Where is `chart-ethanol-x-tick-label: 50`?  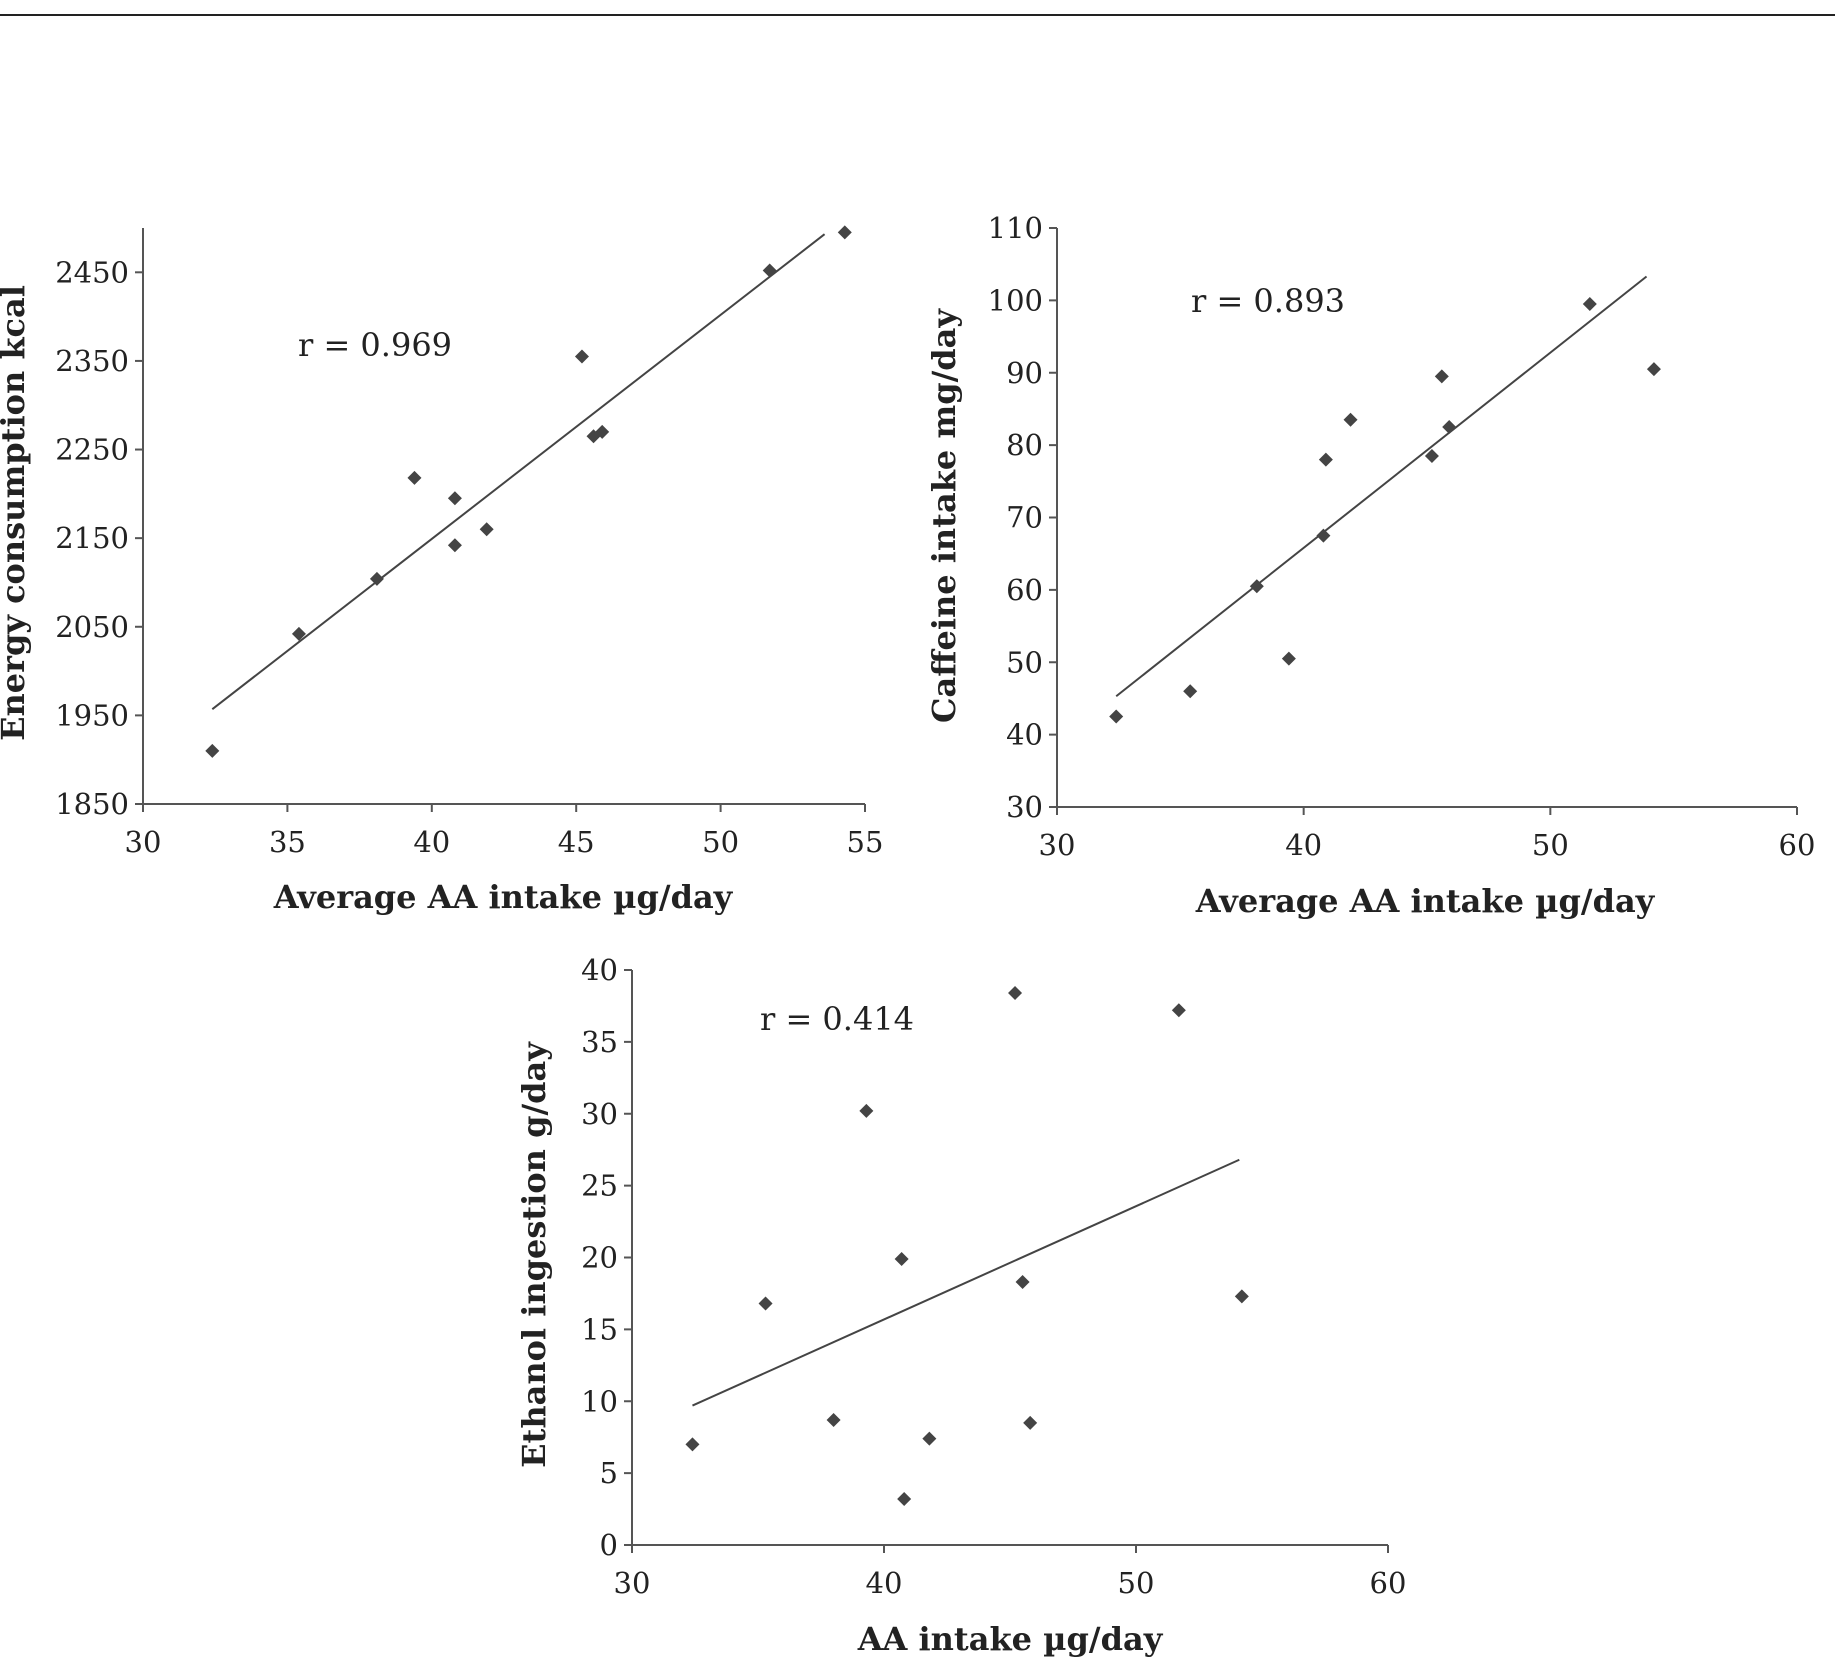
chart-ethanol-x-tick-label: 50 is located at coordinates (1136, 1583).